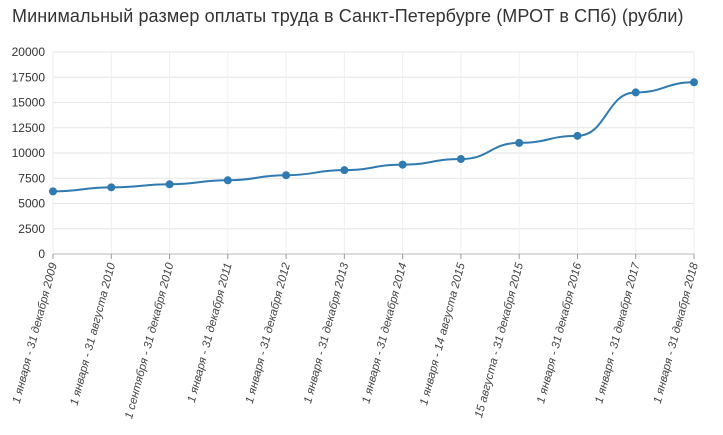  What do you see at coordinates (94, 334) in the screenshot?
I see `x-tick-label: 1 января - 31 августа 2010` at bounding box center [94, 334].